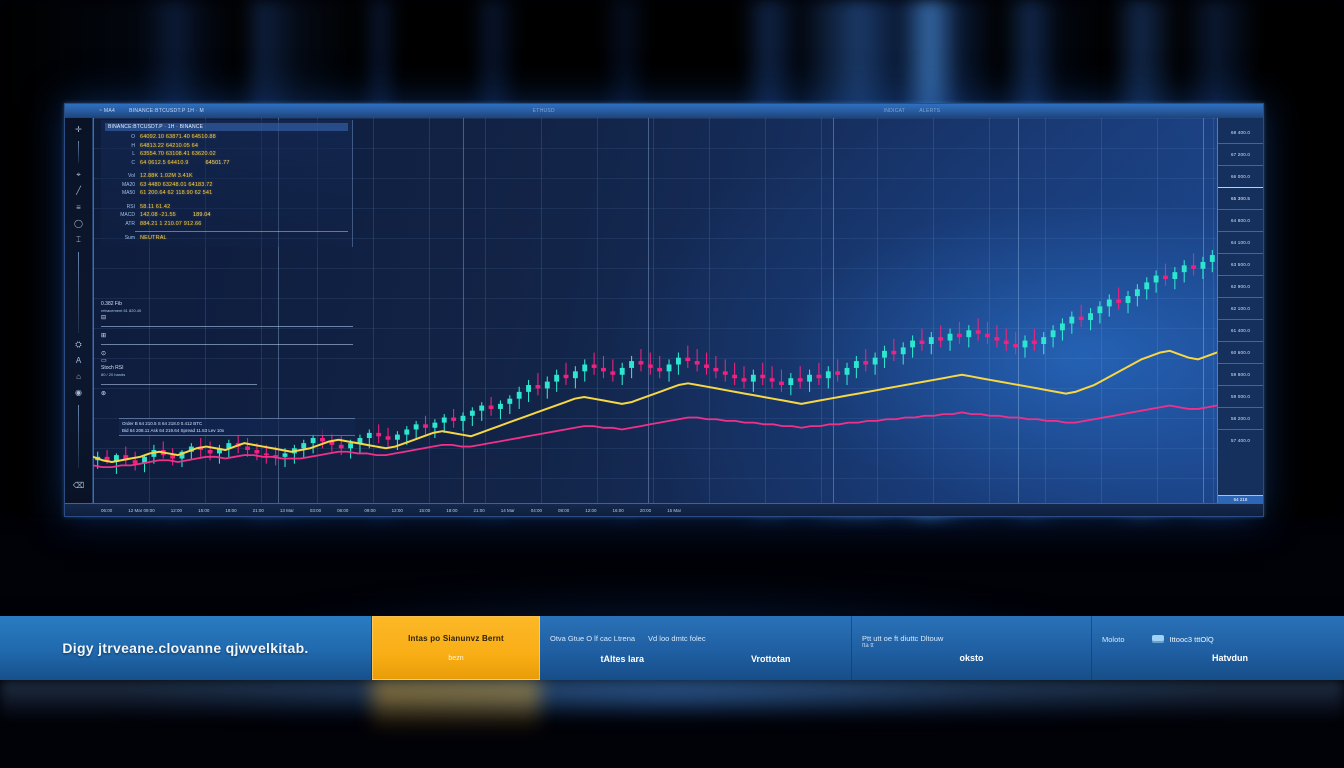 The image size is (1344, 768). What do you see at coordinates (166, 111) in the screenshot?
I see `titlebar-symbol: BINANCE:BTCUSDT.P 1H · M` at bounding box center [166, 111].